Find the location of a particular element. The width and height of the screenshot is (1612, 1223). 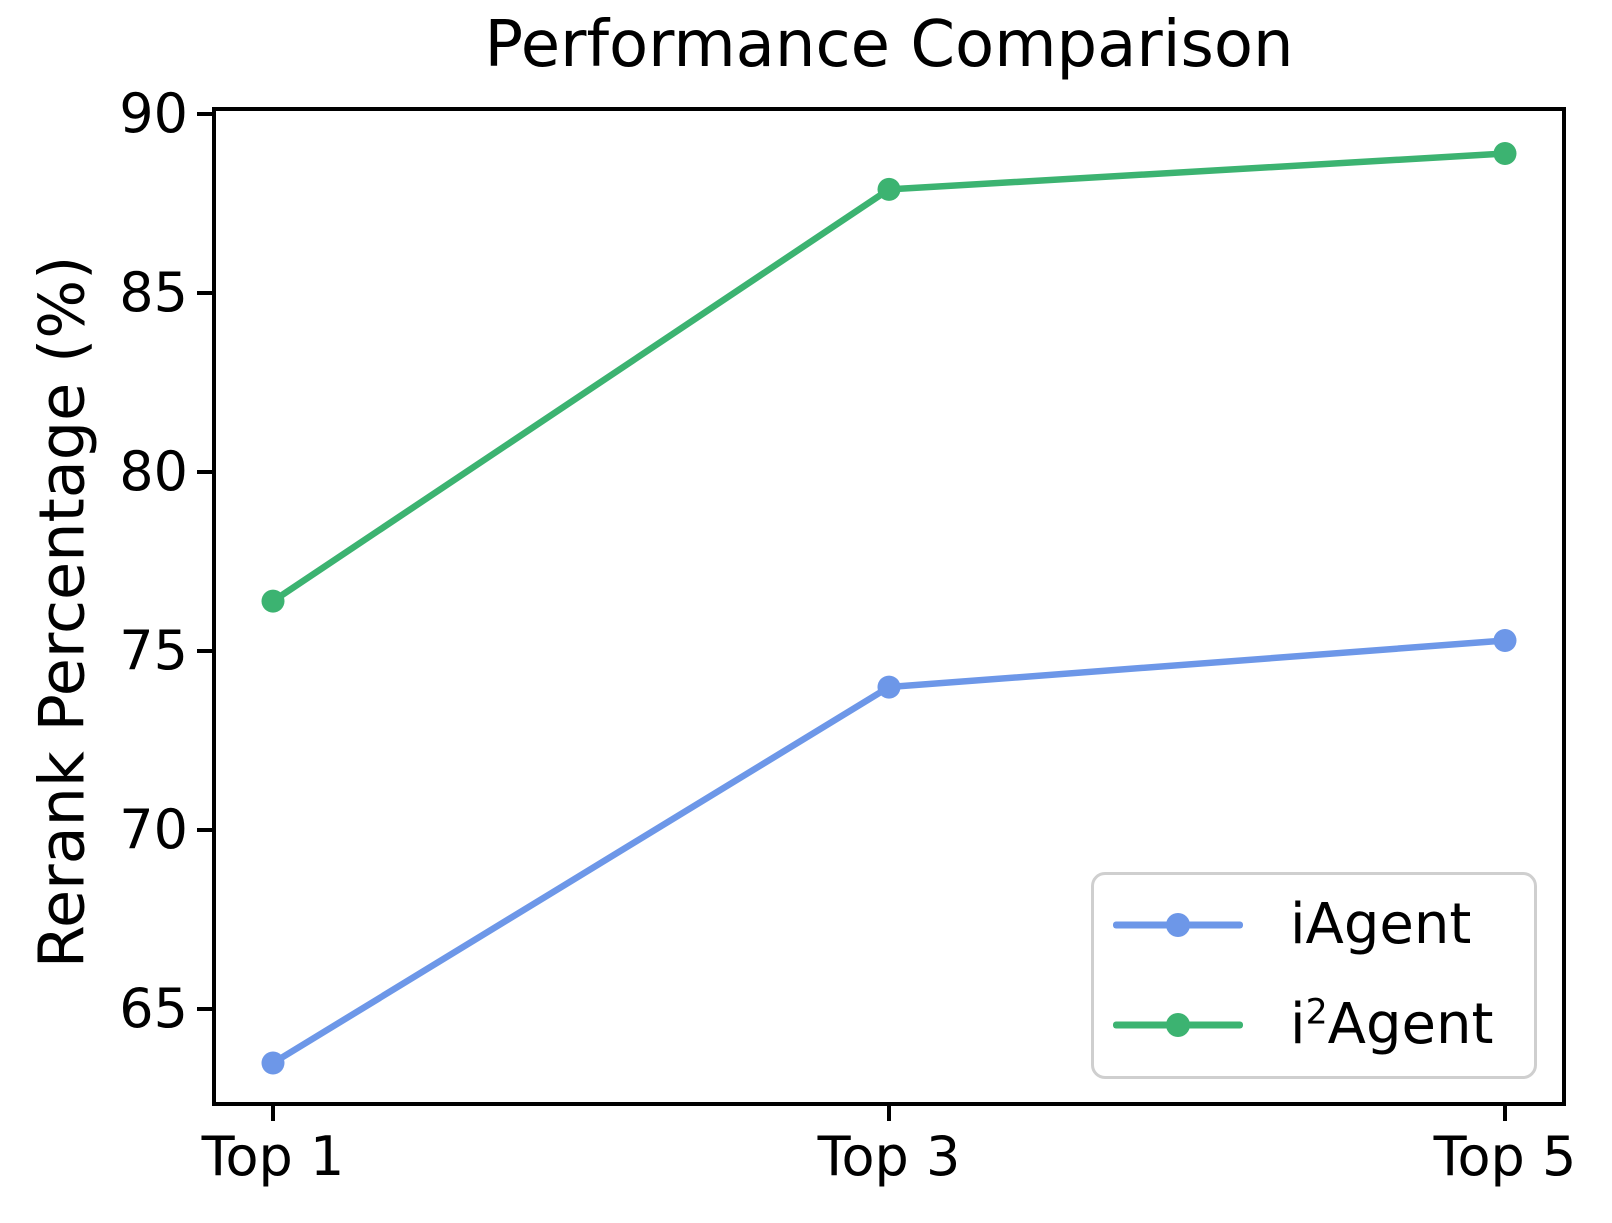

y-tick-label-85: 85 is located at coordinates (153, 293).